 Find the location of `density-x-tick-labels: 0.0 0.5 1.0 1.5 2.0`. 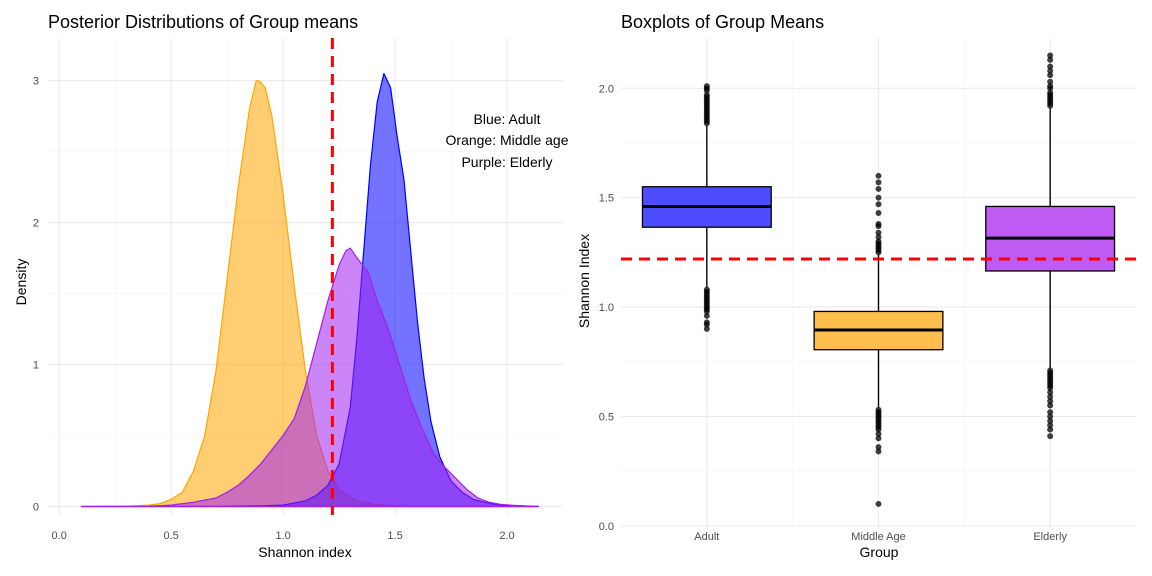

density-x-tick-labels: 0.0 0.5 1.0 1.5 2.0 is located at coordinates (283, 536).